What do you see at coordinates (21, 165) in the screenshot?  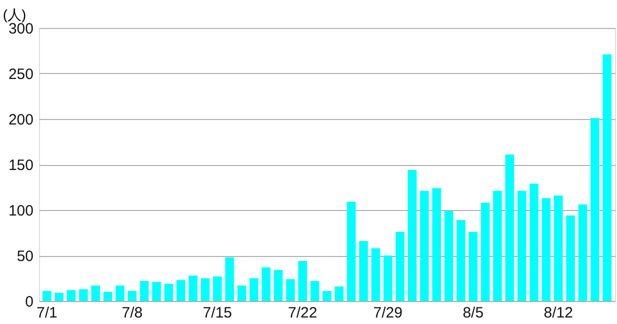 I see `y-tick-label: 150` at bounding box center [21, 165].